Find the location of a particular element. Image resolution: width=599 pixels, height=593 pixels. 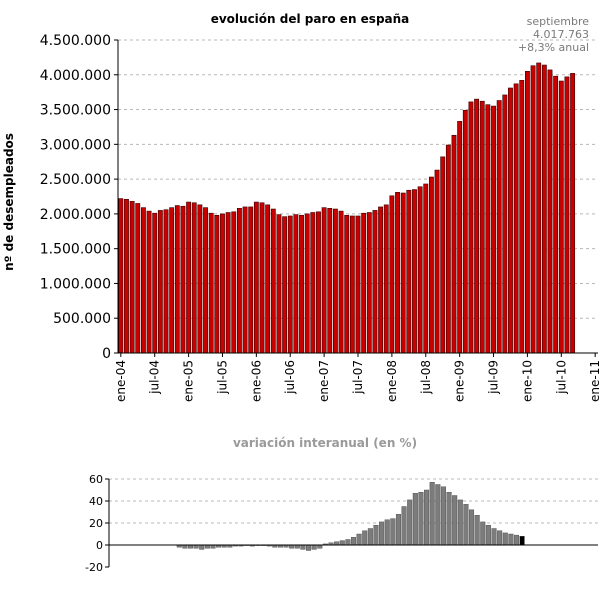

y-tick-label: 2.500.000 is located at coordinates (75, 180).